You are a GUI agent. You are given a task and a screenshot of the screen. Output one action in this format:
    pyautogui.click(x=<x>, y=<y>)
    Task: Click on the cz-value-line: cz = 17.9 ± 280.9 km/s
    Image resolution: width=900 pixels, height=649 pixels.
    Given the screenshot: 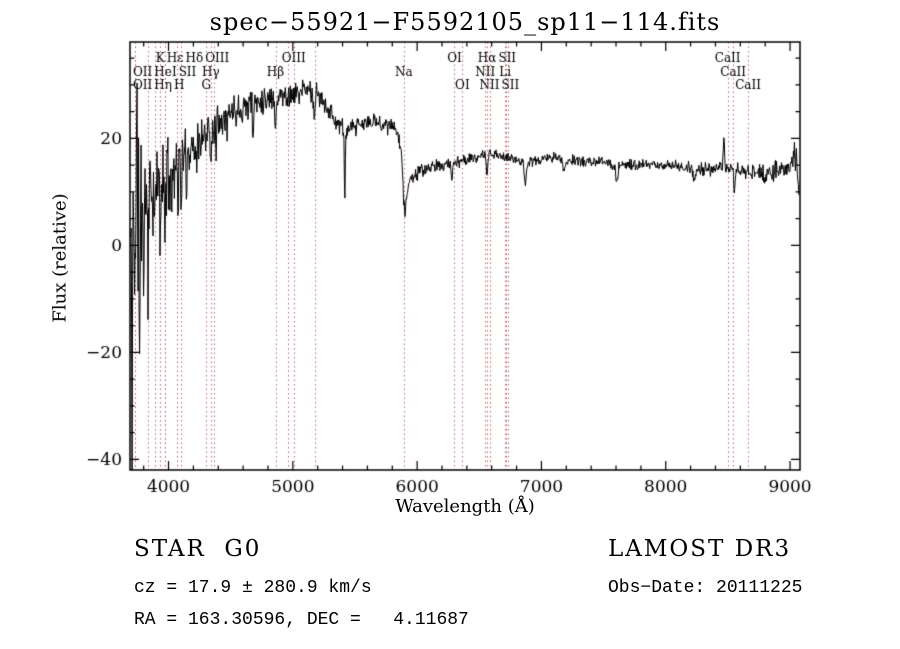 What is the action you would take?
    pyautogui.click(x=253, y=588)
    